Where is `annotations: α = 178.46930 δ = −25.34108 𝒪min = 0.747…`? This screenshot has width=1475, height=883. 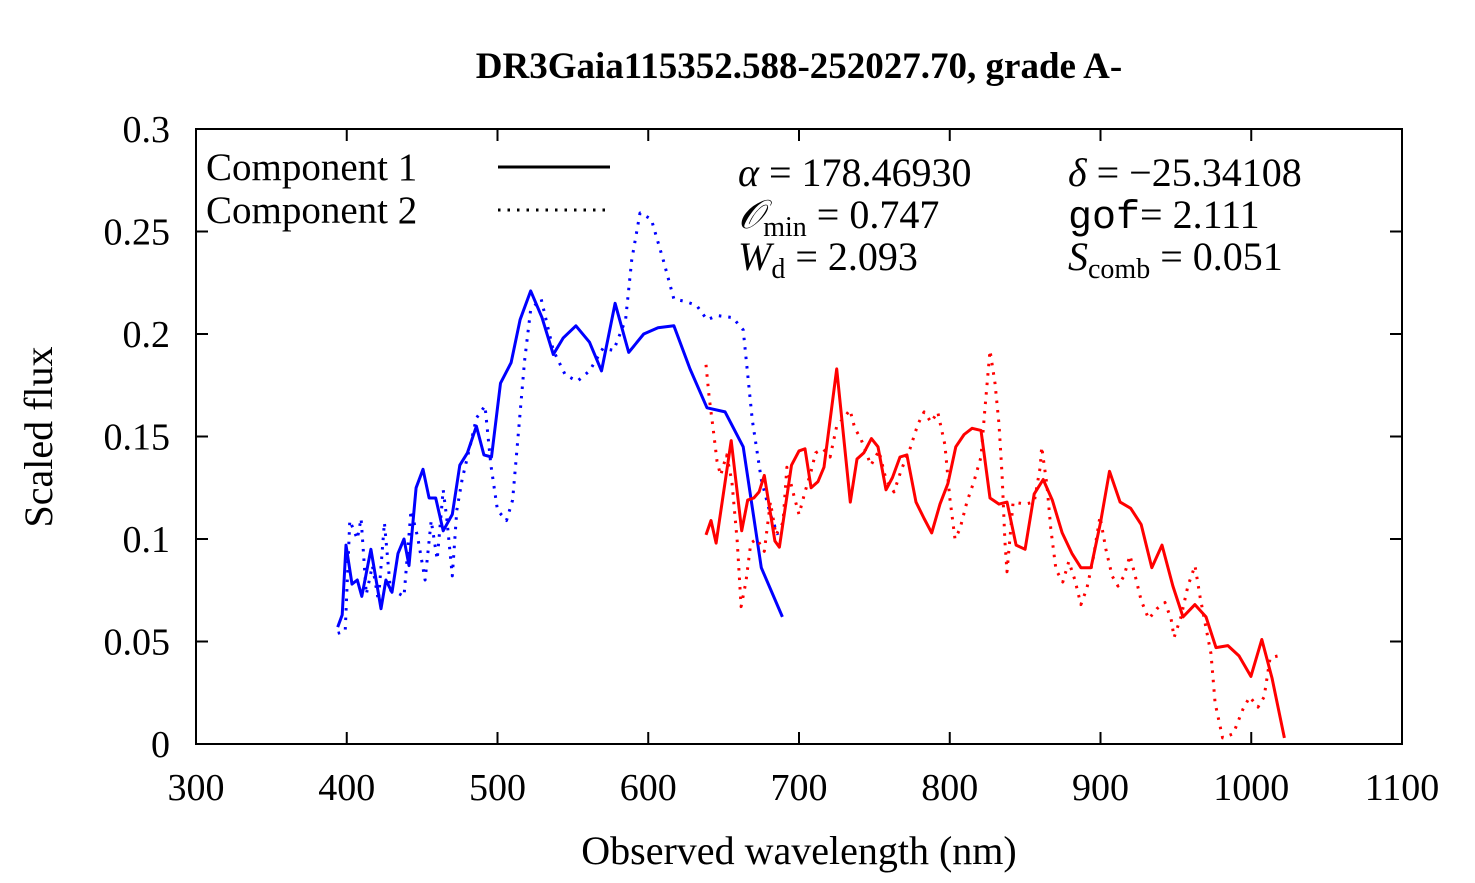 annotations: α = 178.46930 δ = −25.34108 𝒪min = 0.747… is located at coordinates (1020, 217).